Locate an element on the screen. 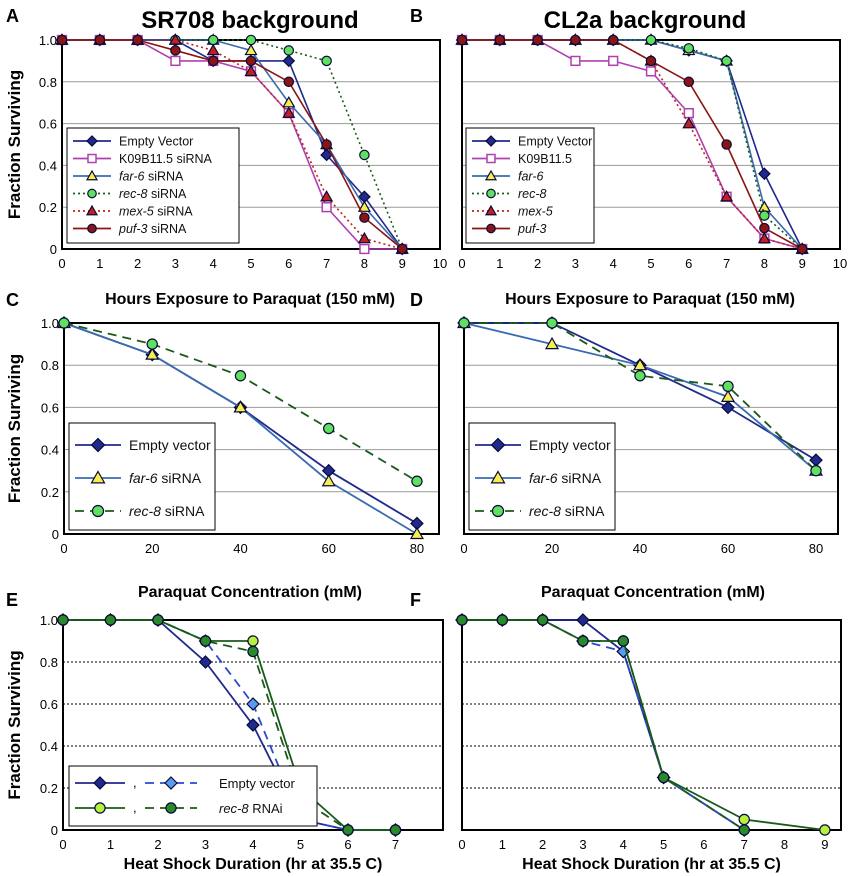 This screenshot has height=876, width=851. x-tick-label: 6 is located at coordinates (703, 844).